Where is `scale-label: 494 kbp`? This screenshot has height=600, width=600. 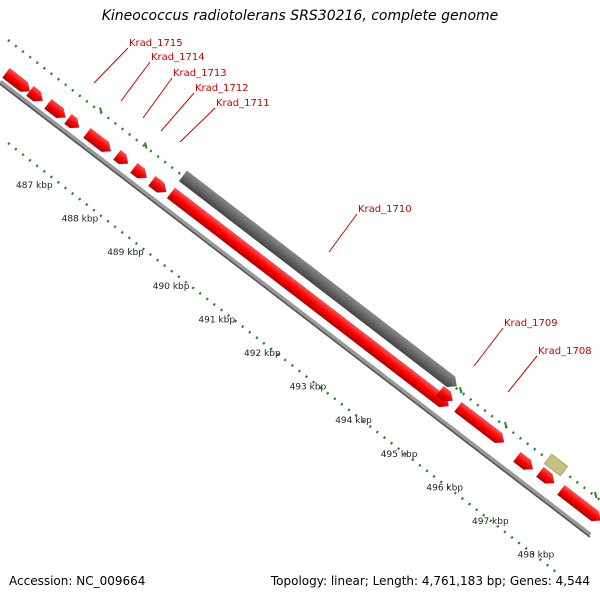 scale-label: 494 kbp is located at coordinates (353, 421).